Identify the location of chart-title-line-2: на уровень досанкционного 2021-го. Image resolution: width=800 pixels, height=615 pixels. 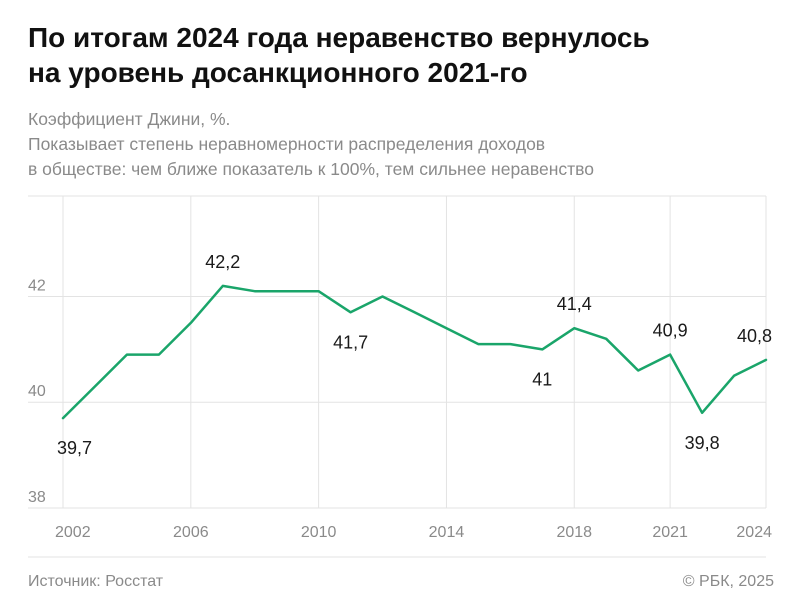
(278, 72).